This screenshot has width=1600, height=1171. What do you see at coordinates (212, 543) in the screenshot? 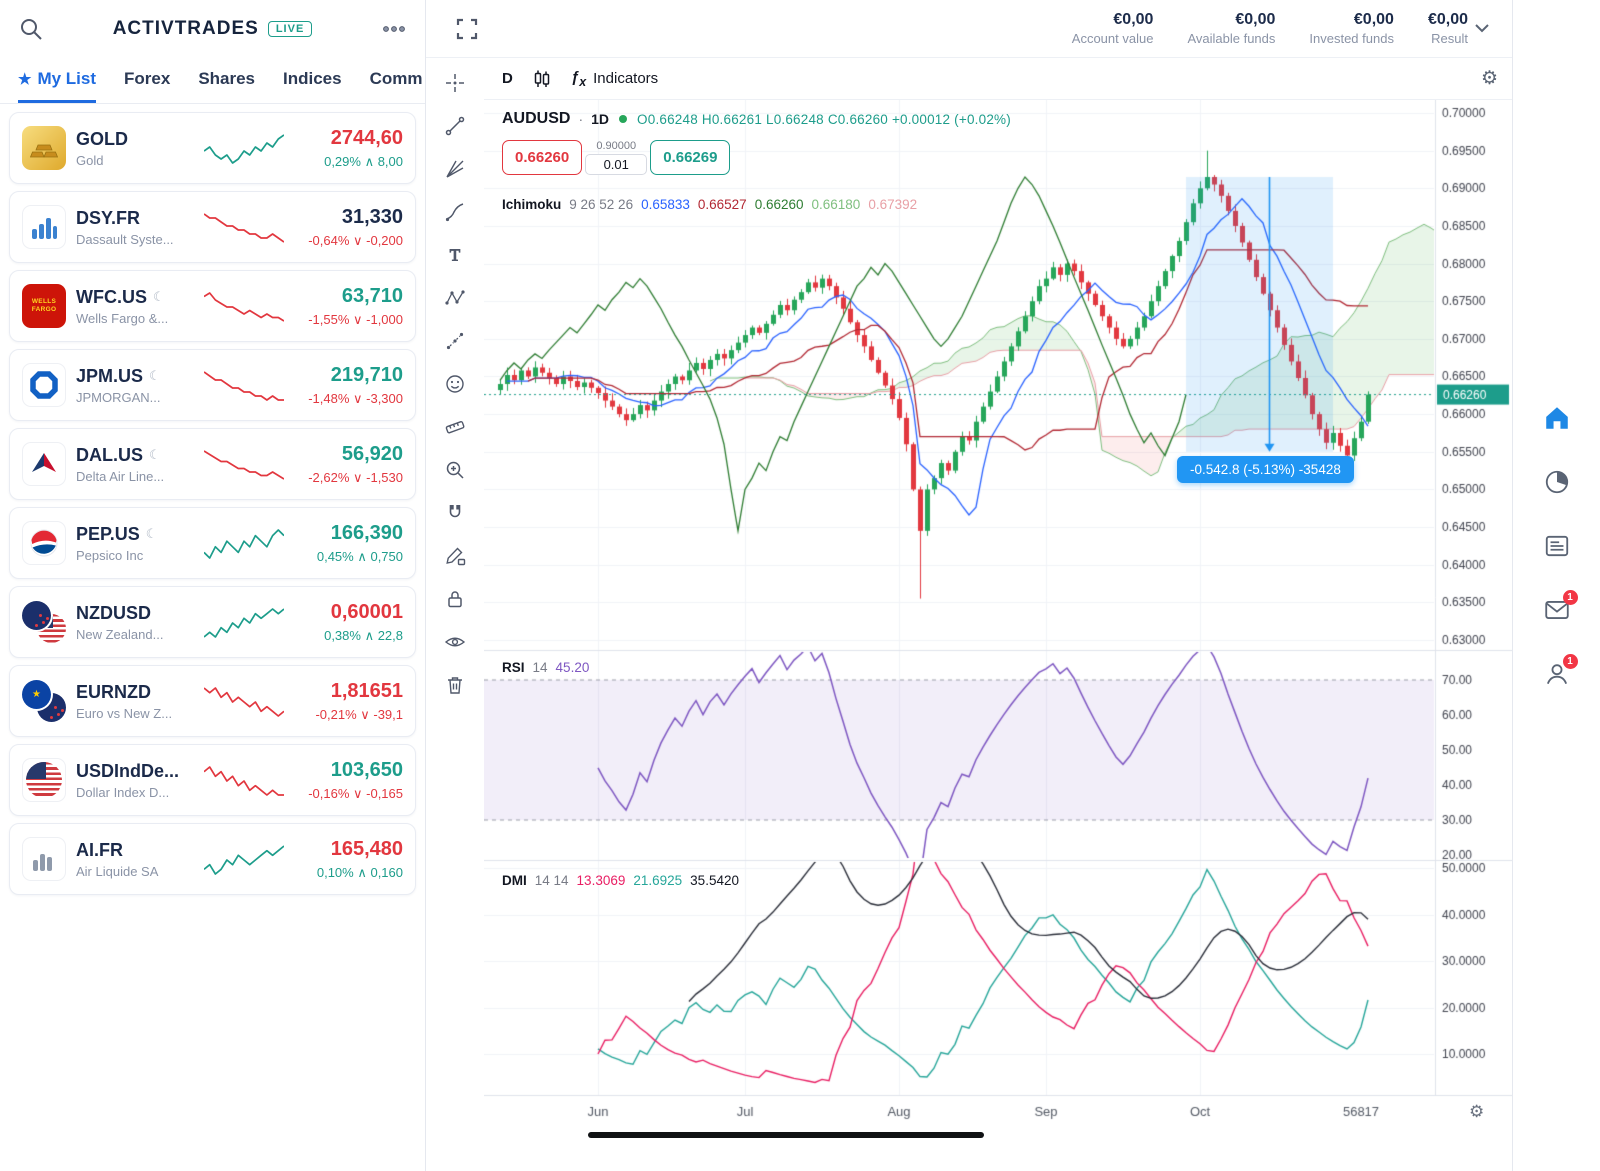
I see `watchlist-item-pepus: PEP.US ☾ Pepsico Inc 166,390 0,45% ∧ 0,750` at bounding box center [212, 543].